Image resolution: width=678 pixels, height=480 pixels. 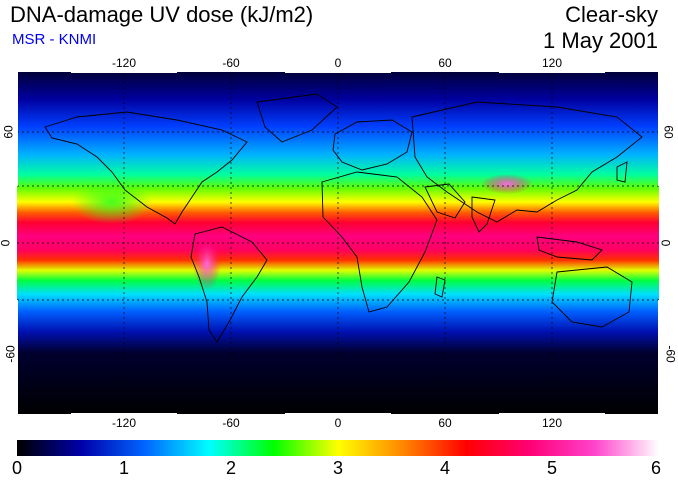 I want to click on lat-tick-left: 60, so click(x=8, y=132).